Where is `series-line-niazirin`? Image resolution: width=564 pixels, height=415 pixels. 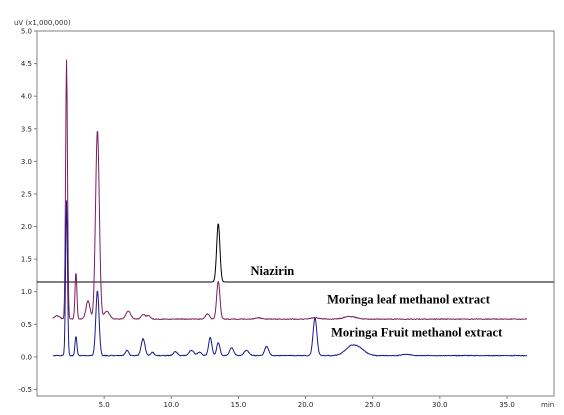 series-line-niazirin is located at coordinates (295, 253).